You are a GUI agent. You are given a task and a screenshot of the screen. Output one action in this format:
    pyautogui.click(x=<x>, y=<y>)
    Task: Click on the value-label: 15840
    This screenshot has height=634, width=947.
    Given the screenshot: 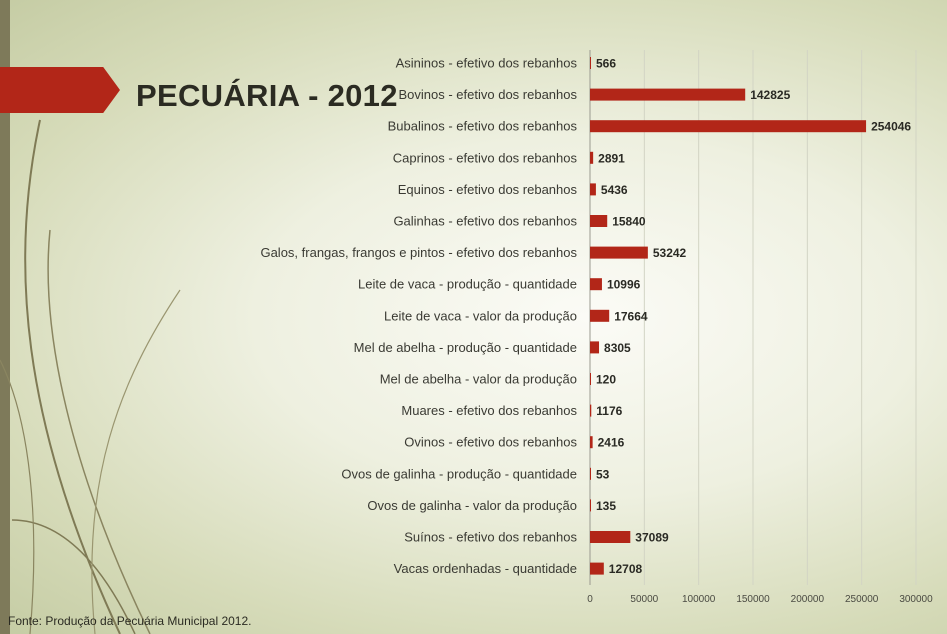 What is the action you would take?
    pyautogui.click(x=629, y=222)
    